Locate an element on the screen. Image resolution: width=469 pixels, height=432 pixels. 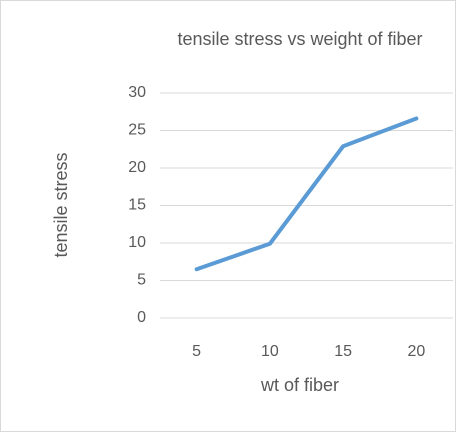
y-tick-label: 30 is located at coordinates (137, 92).